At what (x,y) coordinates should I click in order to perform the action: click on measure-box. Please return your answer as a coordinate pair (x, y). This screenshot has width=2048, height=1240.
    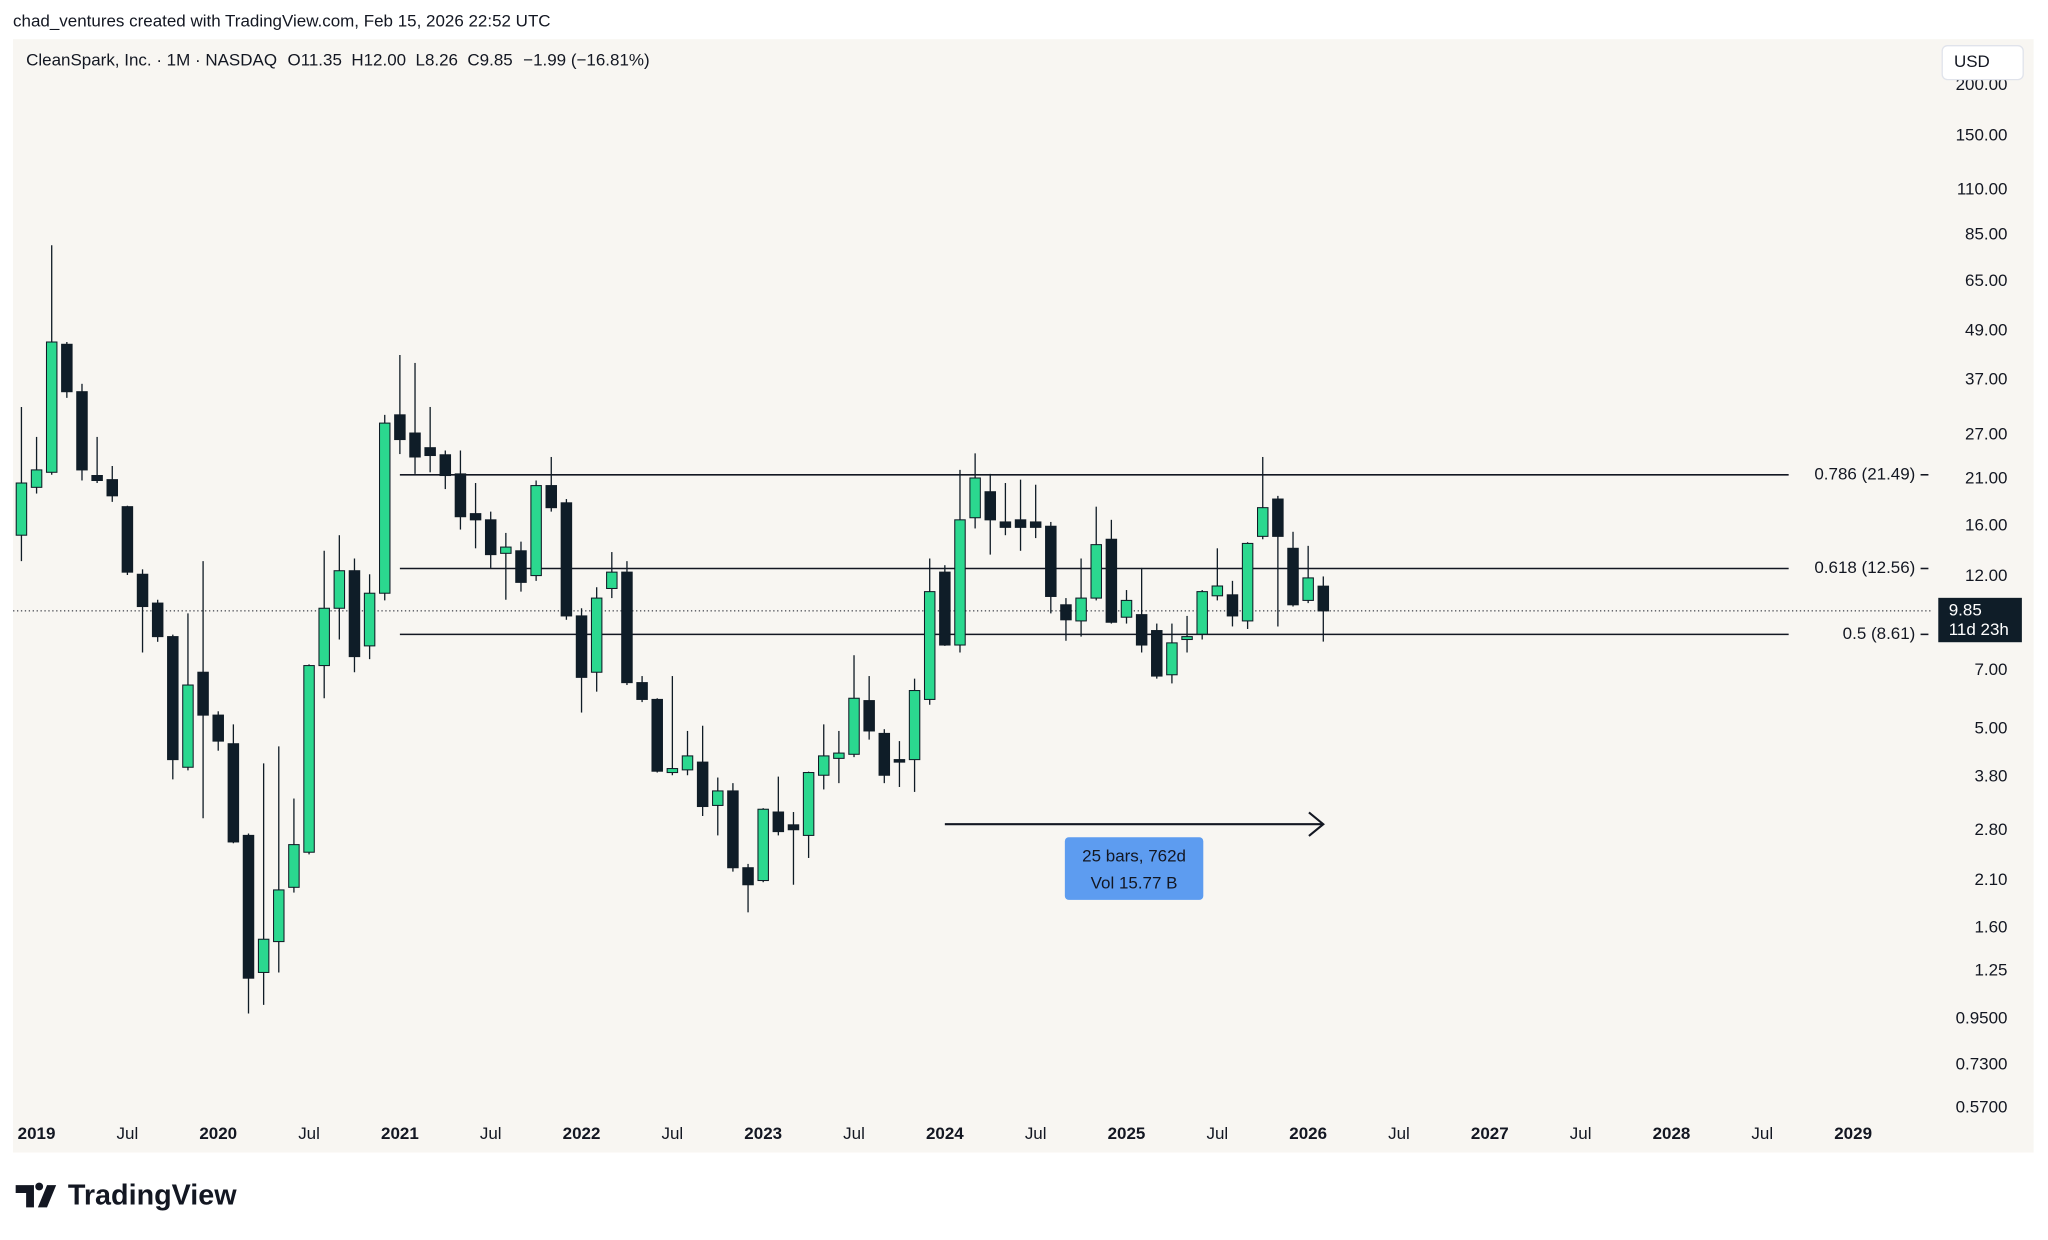
    Looking at the image, I should click on (1134, 868).